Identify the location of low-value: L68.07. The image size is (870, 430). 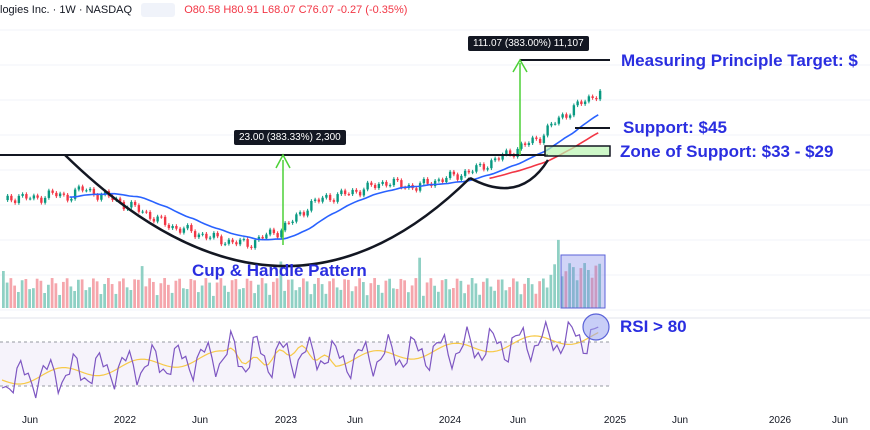
(278, 9).